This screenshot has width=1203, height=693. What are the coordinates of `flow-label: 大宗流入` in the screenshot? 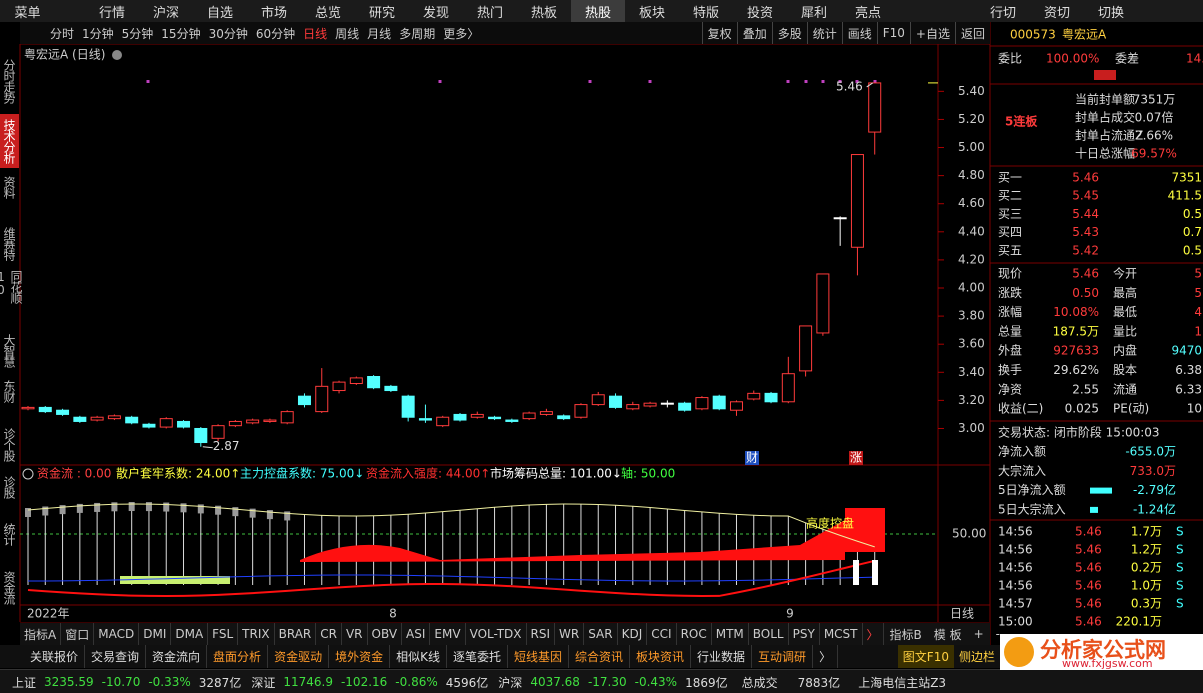 It's located at (1022, 470).